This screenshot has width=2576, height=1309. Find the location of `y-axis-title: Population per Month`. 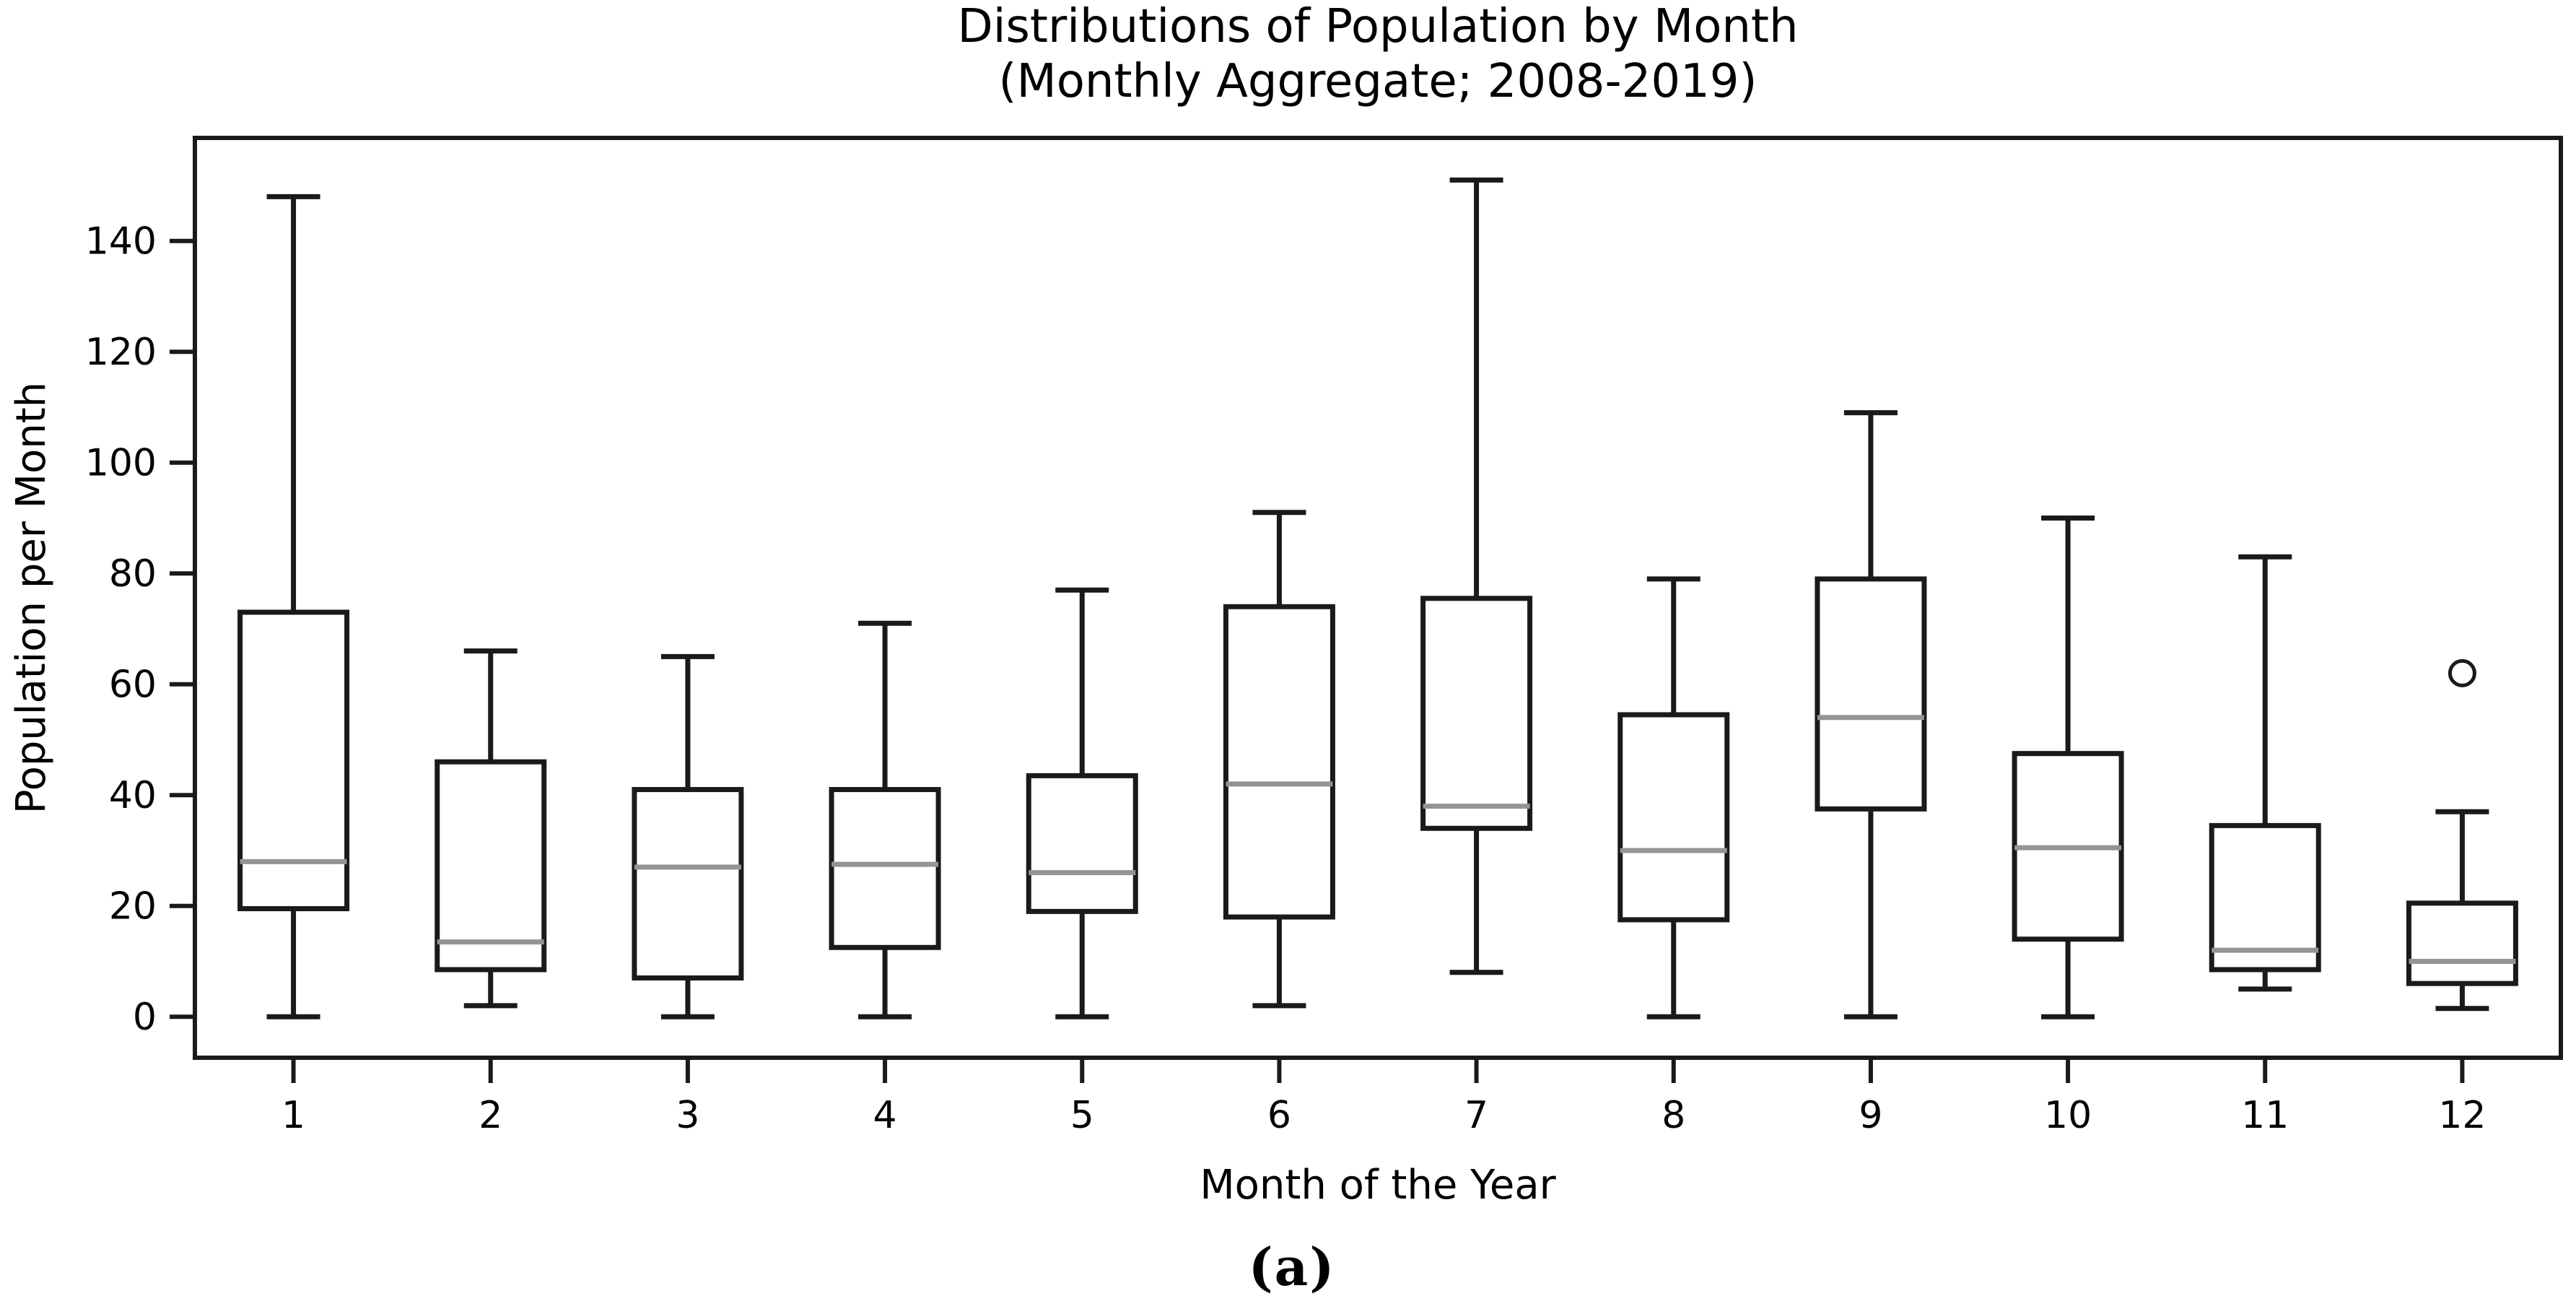

y-axis-title: Population per Month is located at coordinates (31, 598).